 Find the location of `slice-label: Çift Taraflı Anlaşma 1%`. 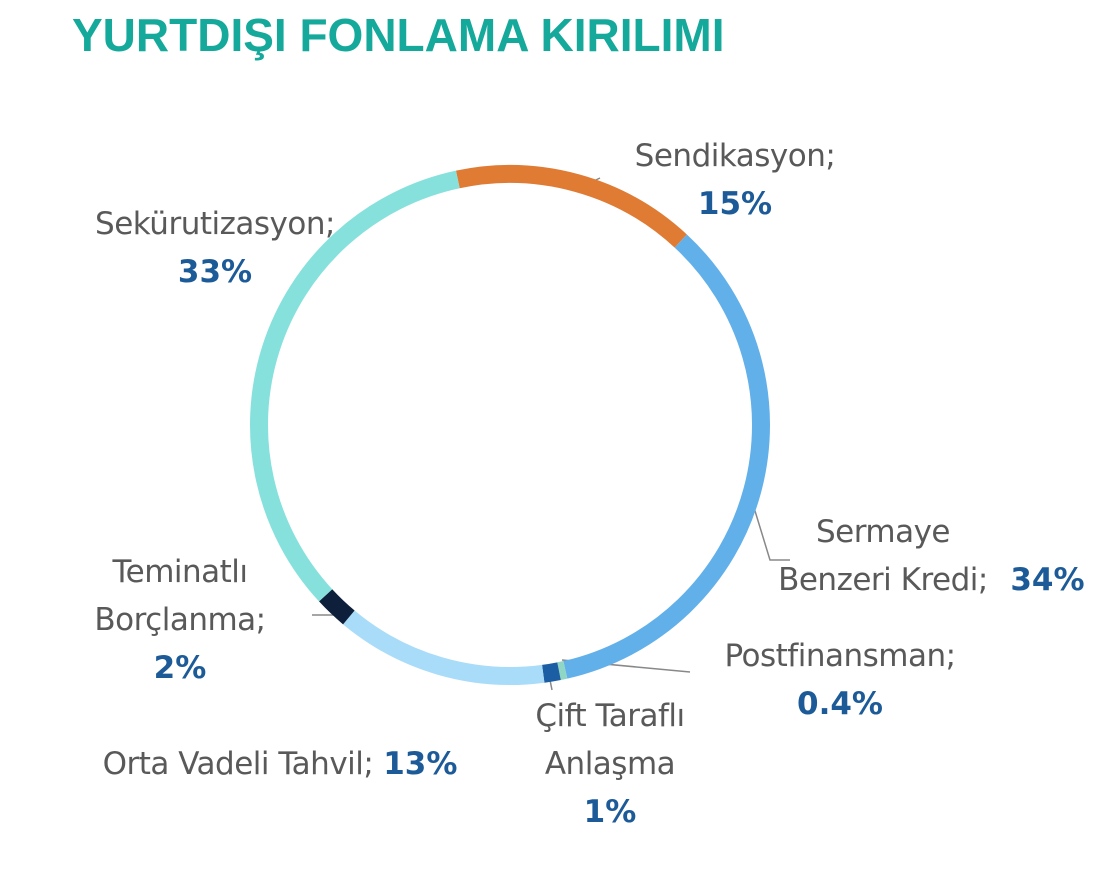

slice-label: Çift Taraflı Anlaşma 1% is located at coordinates (610, 764).